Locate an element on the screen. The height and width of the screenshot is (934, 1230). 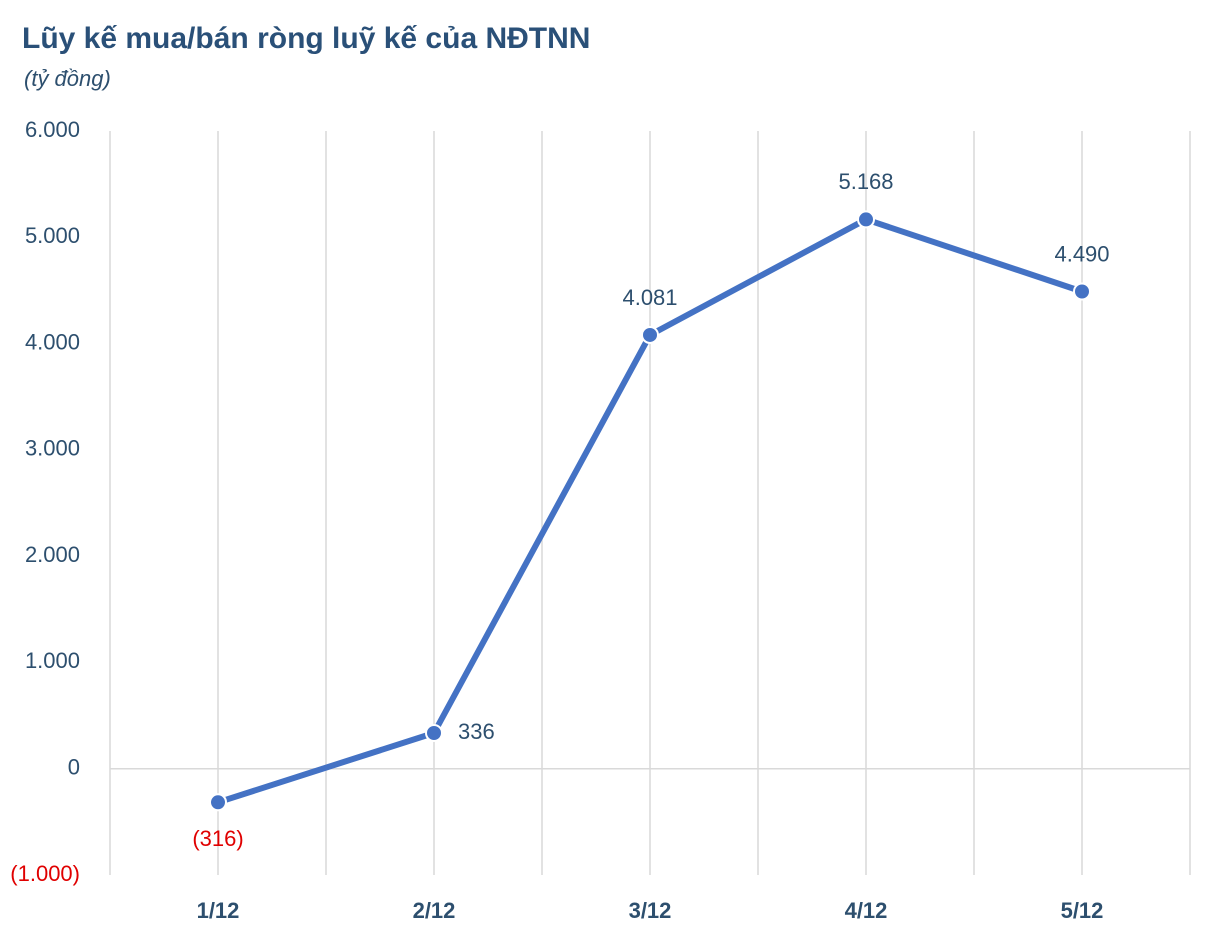
x-tick-label: 5/12 is located at coordinates (1082, 910).